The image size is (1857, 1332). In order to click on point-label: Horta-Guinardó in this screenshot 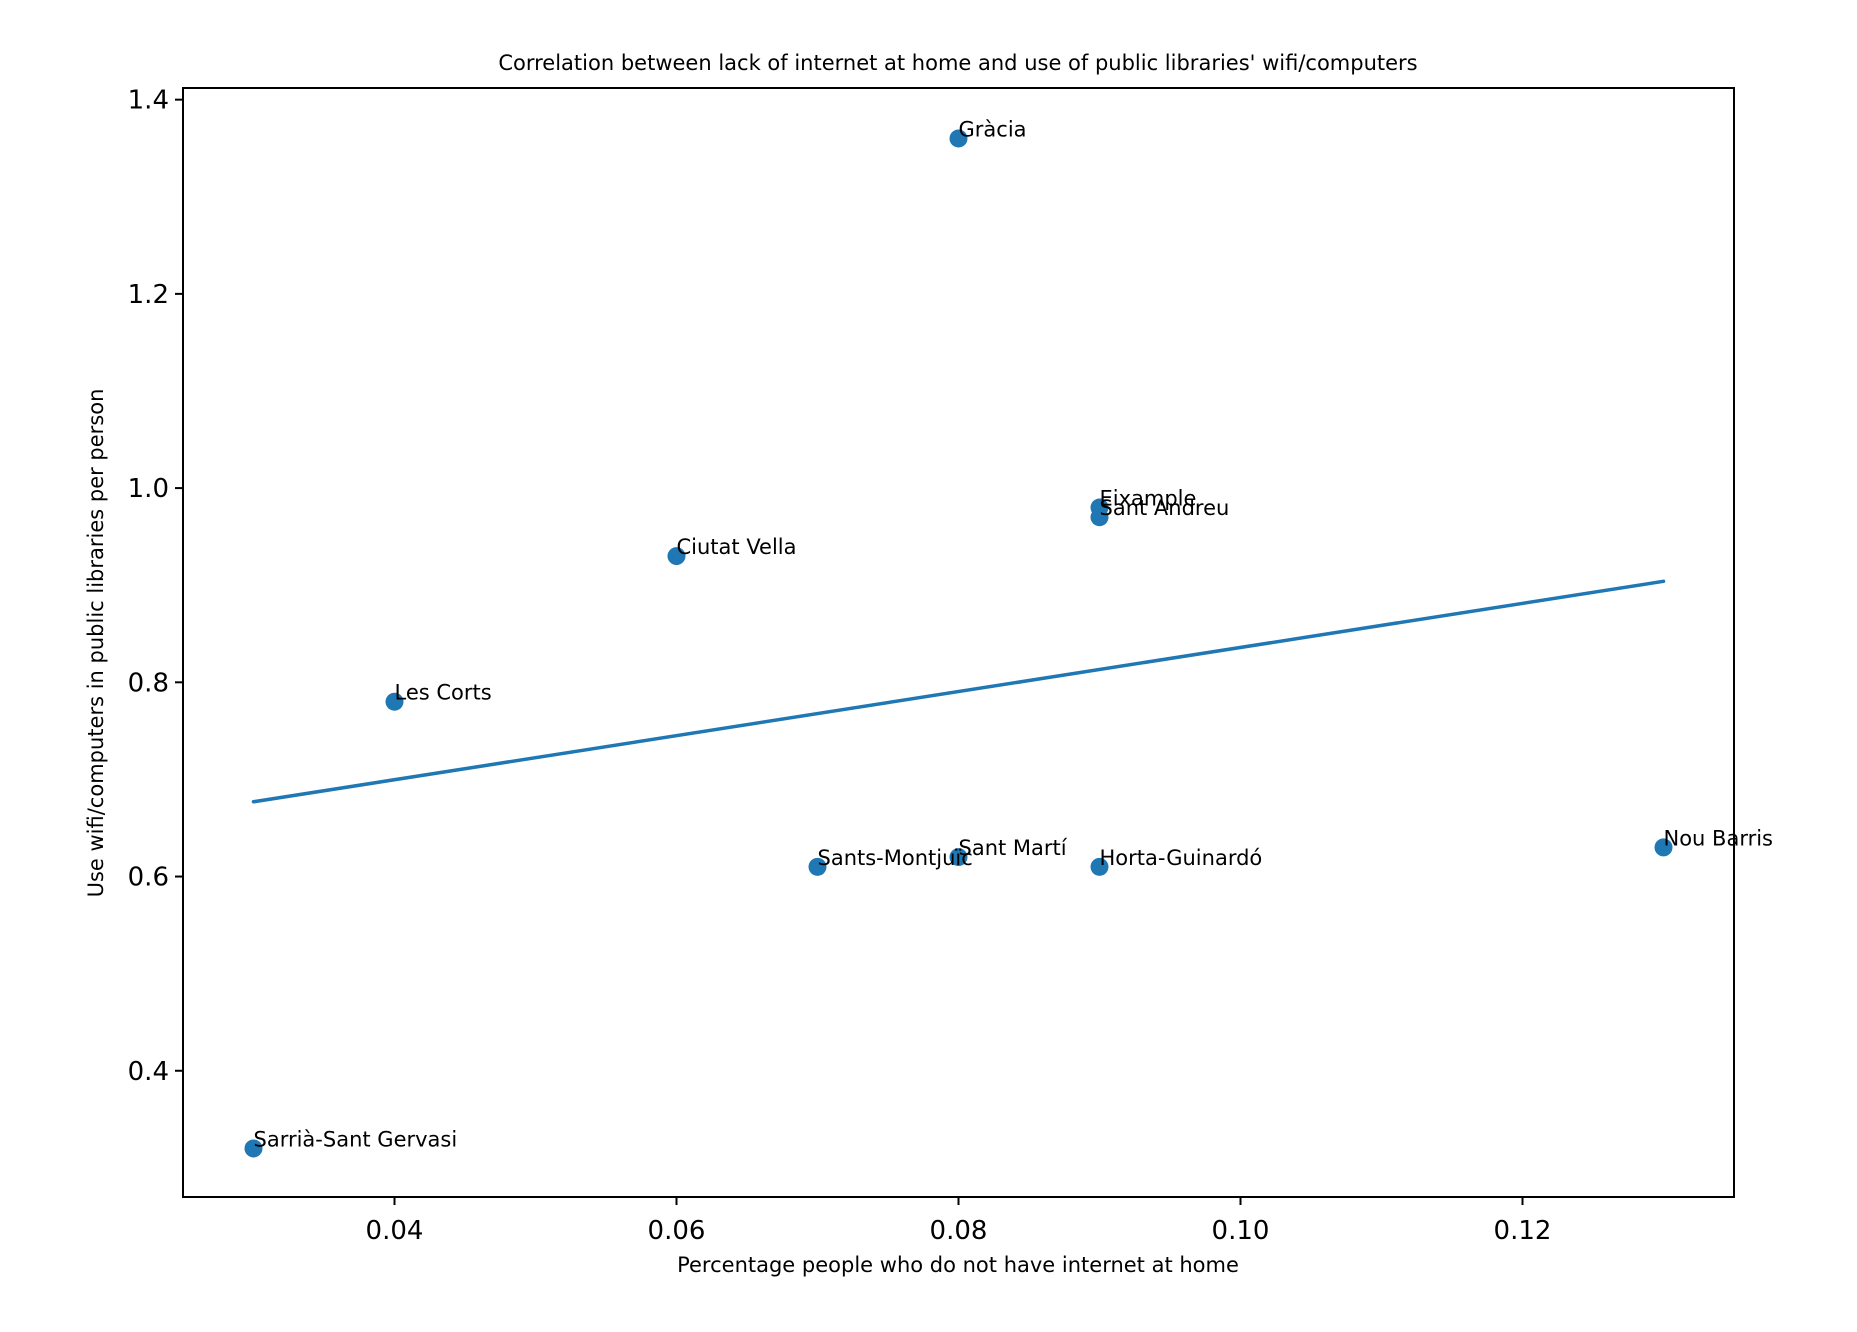, I will do `click(1181, 858)`.